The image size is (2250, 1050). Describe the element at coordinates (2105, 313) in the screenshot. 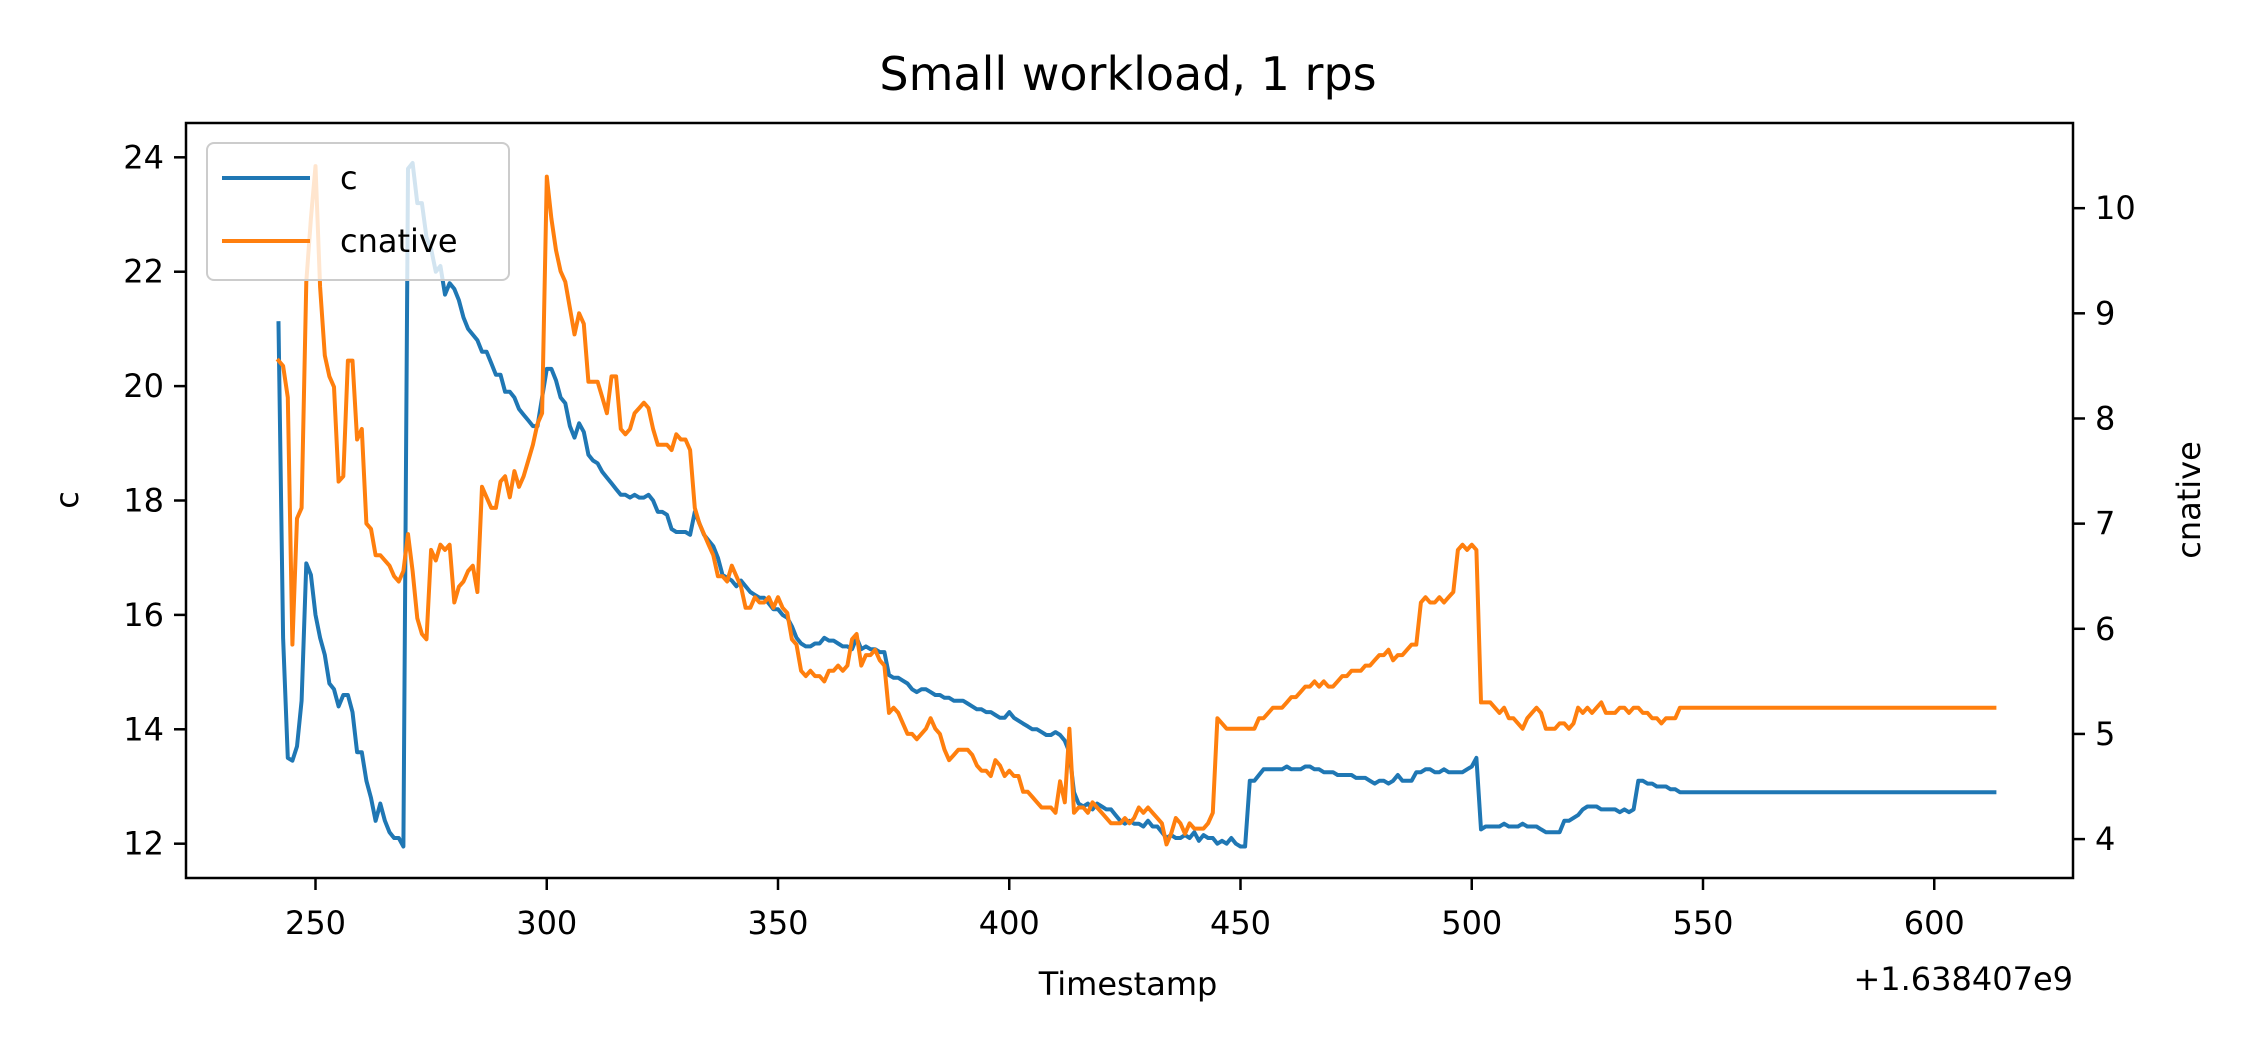

I see `right-y-tick-label: 9` at that location.